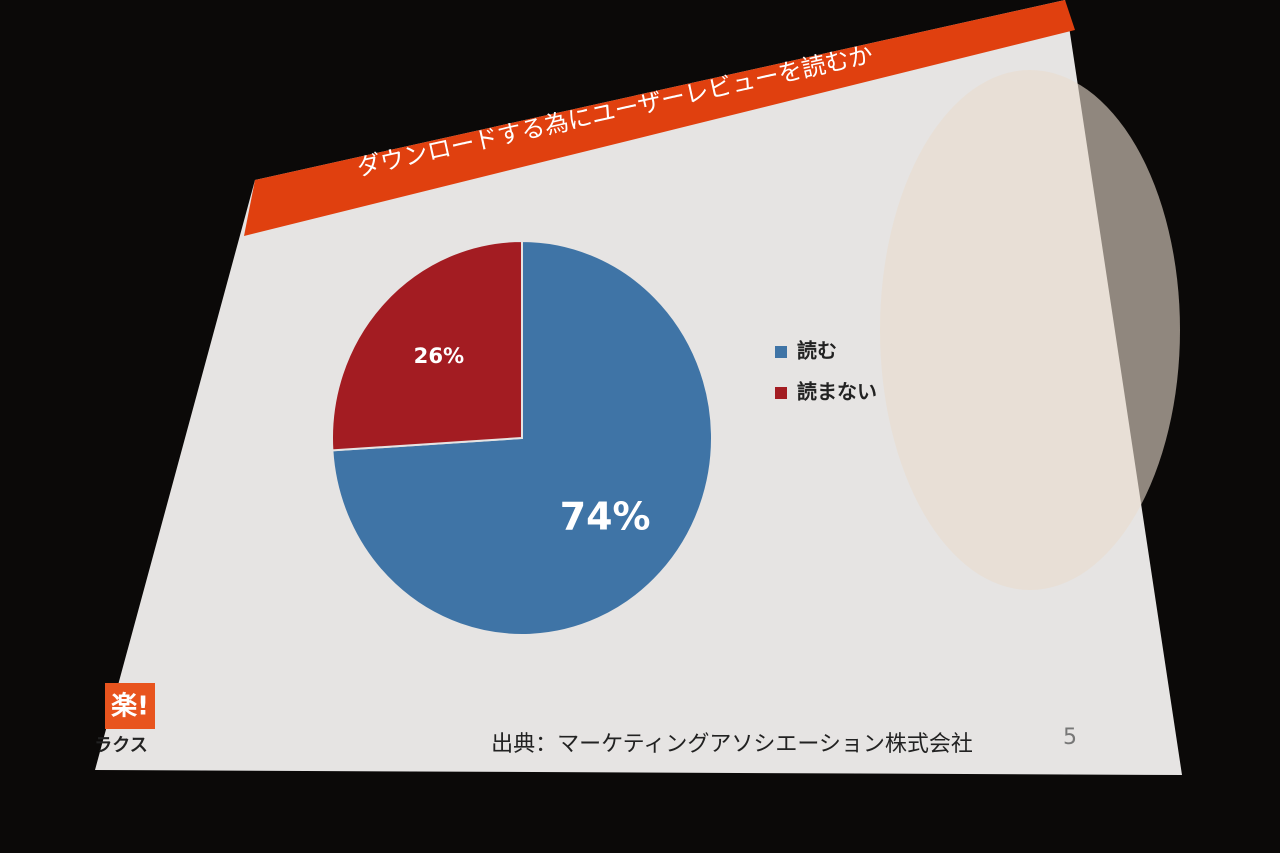 Image resolution: width=1280 pixels, height=853 pixels. I want to click on pie-slice, so click(427, 345).